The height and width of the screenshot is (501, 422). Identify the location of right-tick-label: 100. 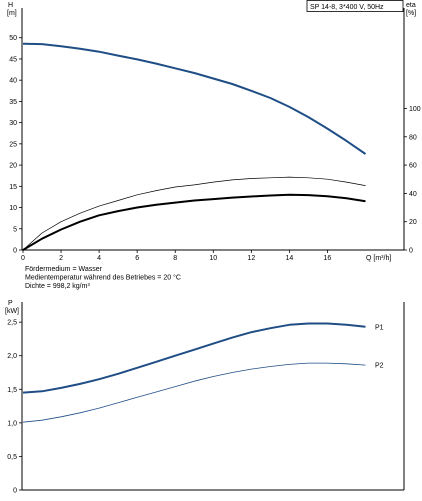
(415, 109).